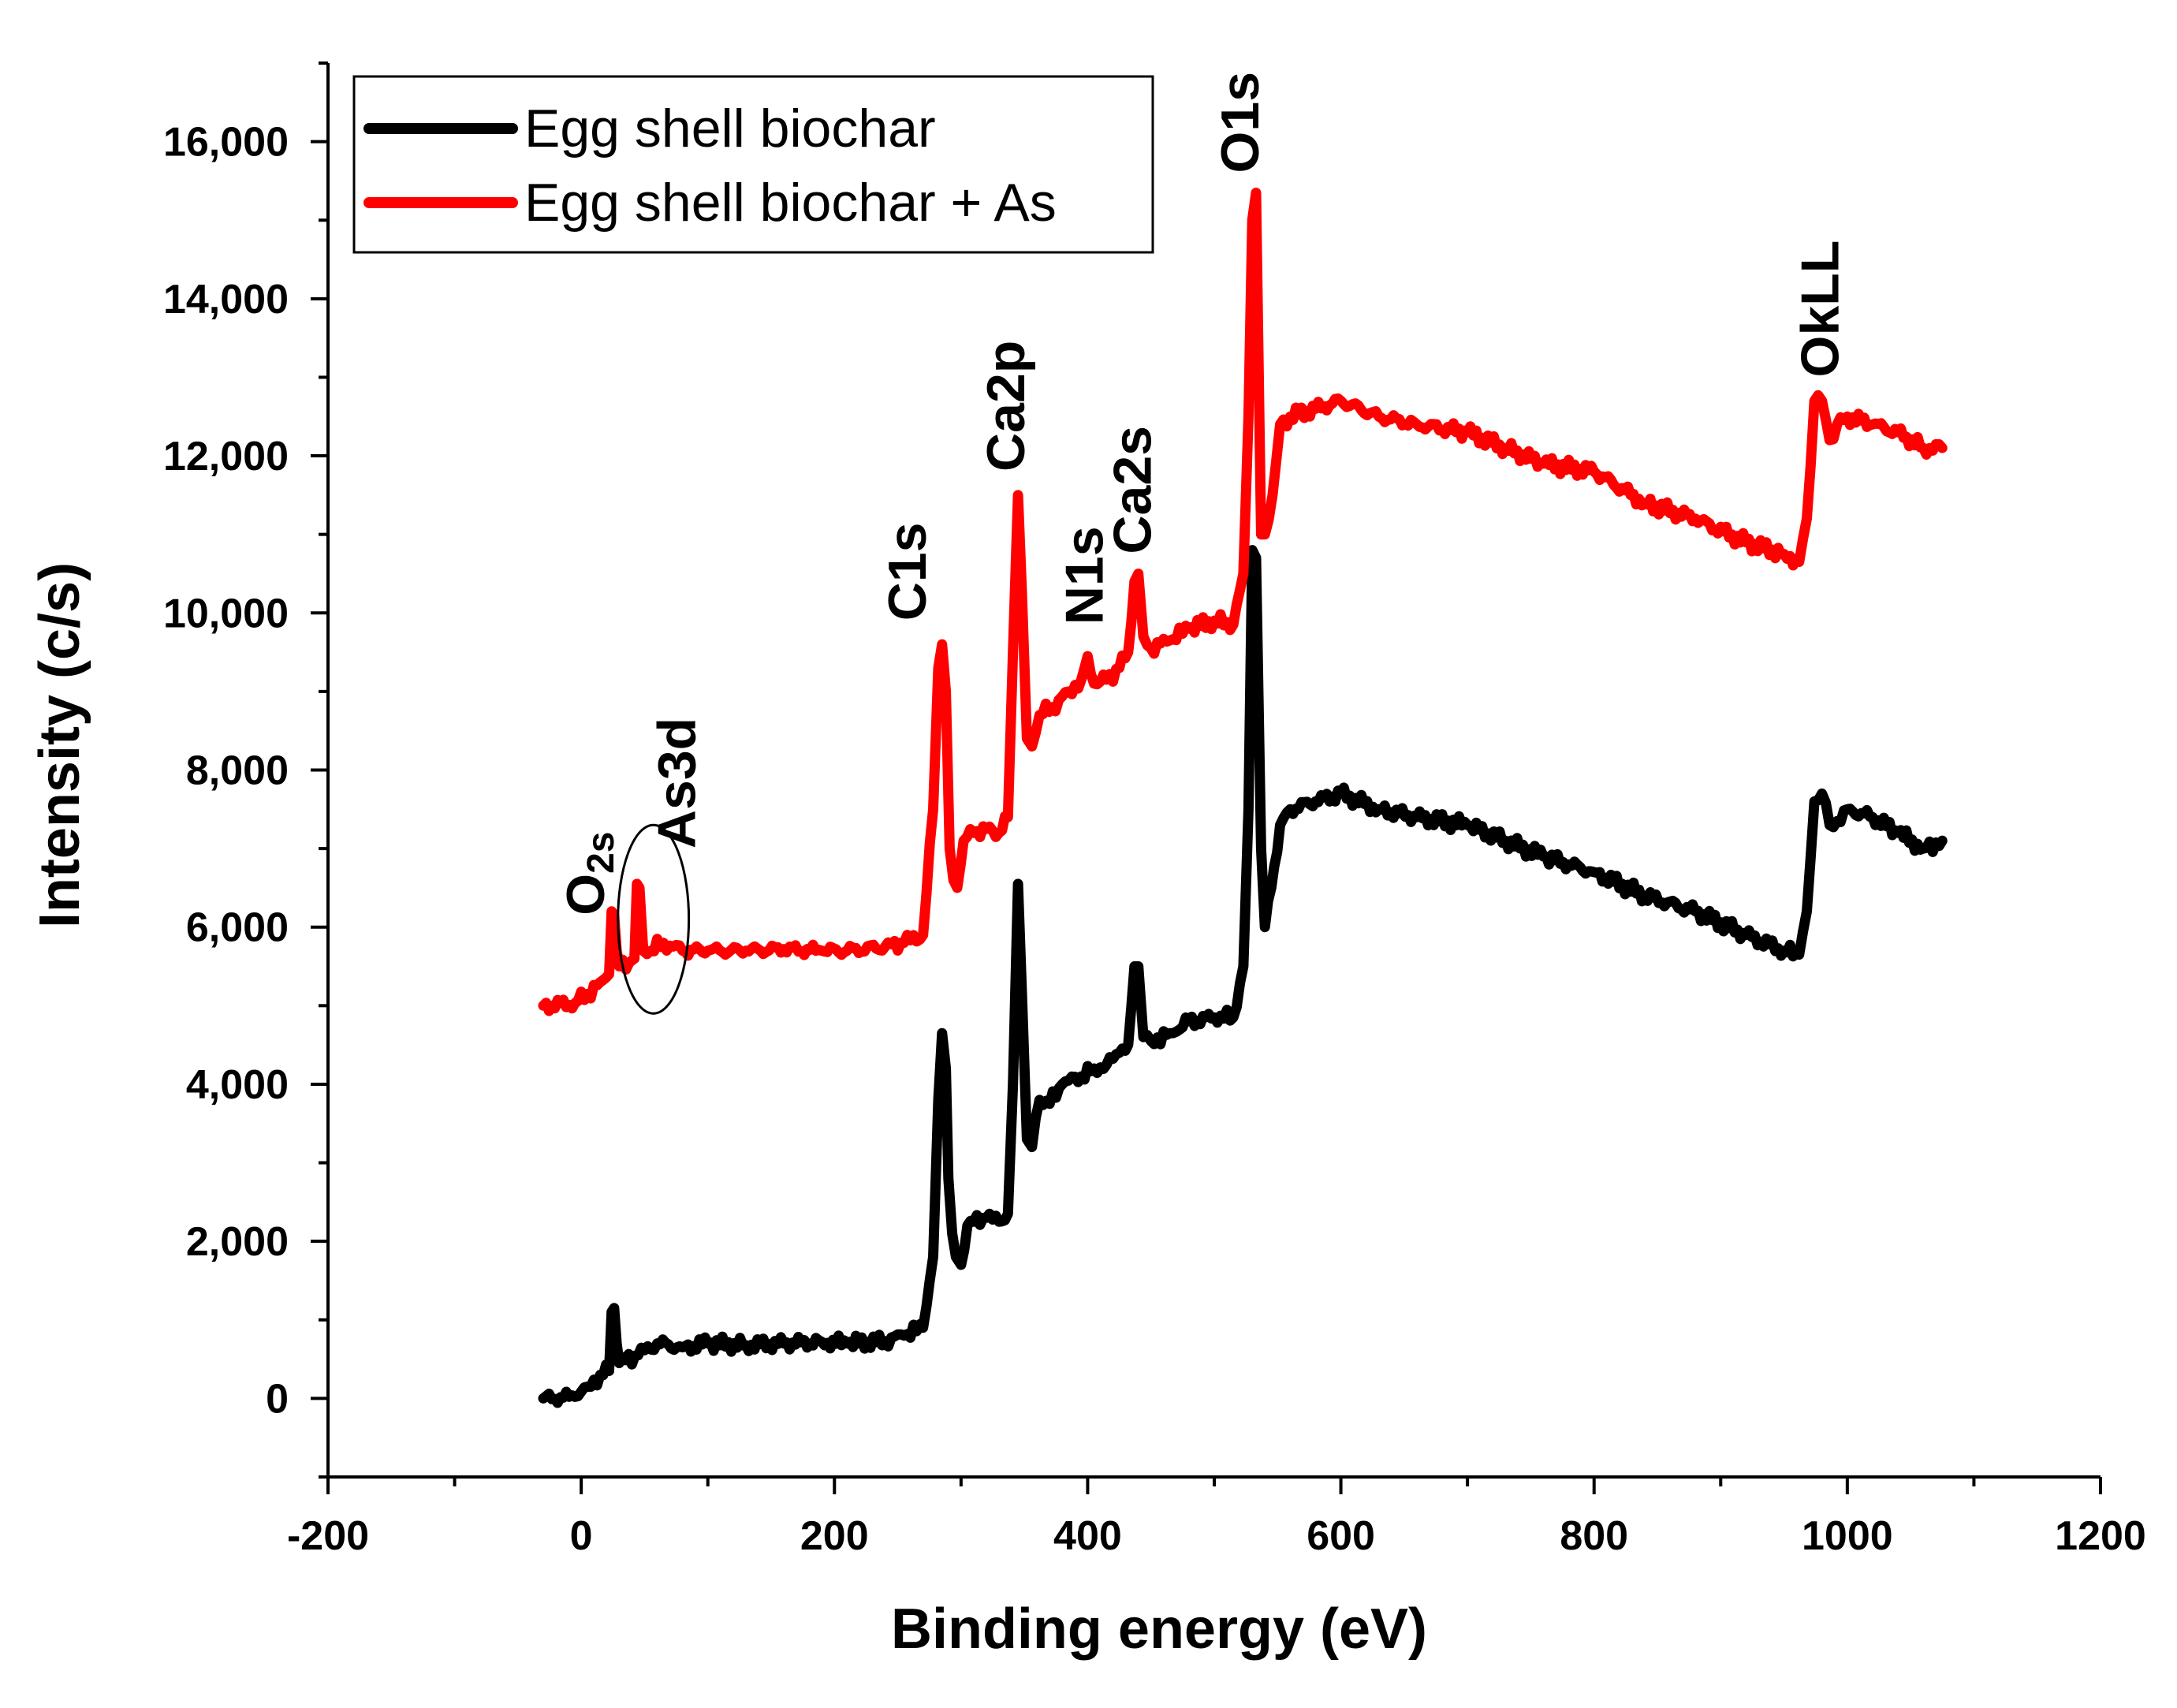  I want to click on x-tick-label: 200, so click(834, 1536).